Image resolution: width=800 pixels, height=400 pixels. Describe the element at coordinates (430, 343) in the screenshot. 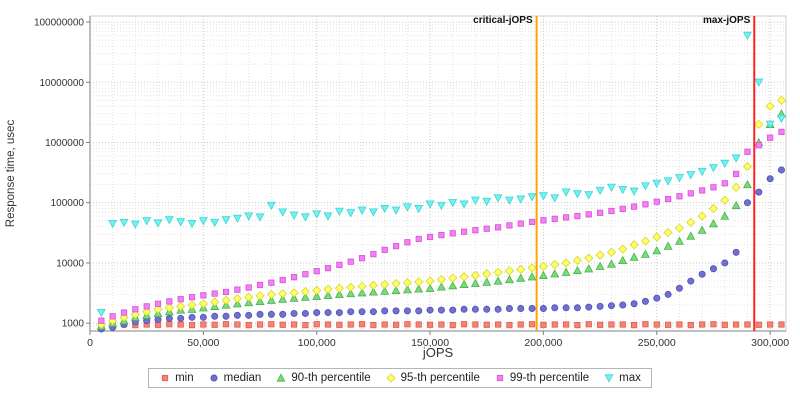

I see `x-tick-label: 150,000` at that location.